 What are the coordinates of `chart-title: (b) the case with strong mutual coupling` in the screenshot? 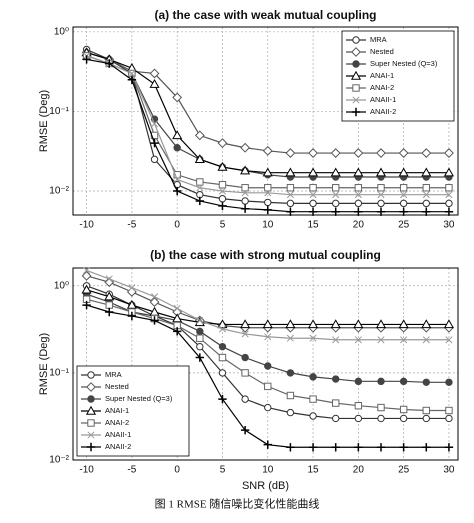 It's located at (265, 255).